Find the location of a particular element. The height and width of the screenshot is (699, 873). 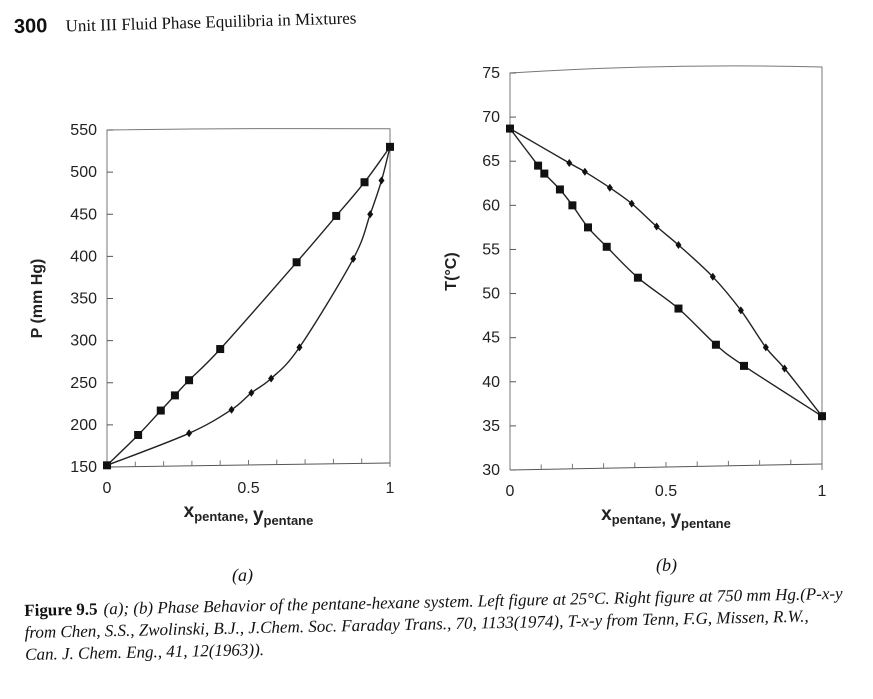

y-tick-label: 70 is located at coordinates (491, 117).